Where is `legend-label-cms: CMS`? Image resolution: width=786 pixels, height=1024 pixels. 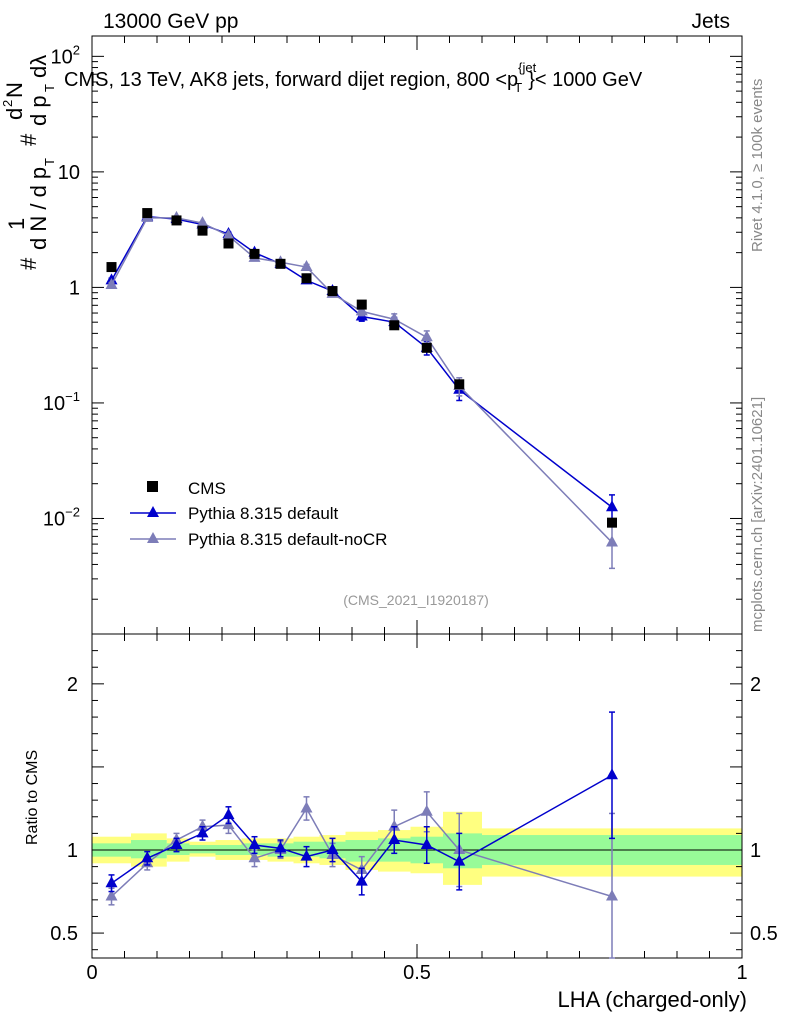
legend-label-cms: CMS is located at coordinates (207, 488).